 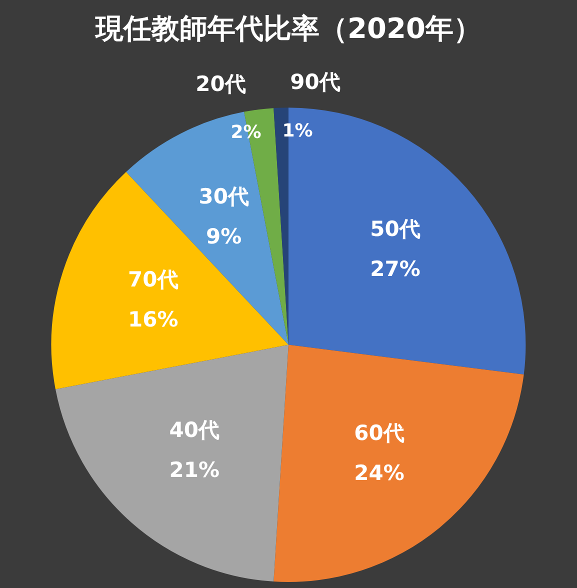 What do you see at coordinates (194, 470) in the screenshot?
I see `data-label: 21%` at bounding box center [194, 470].